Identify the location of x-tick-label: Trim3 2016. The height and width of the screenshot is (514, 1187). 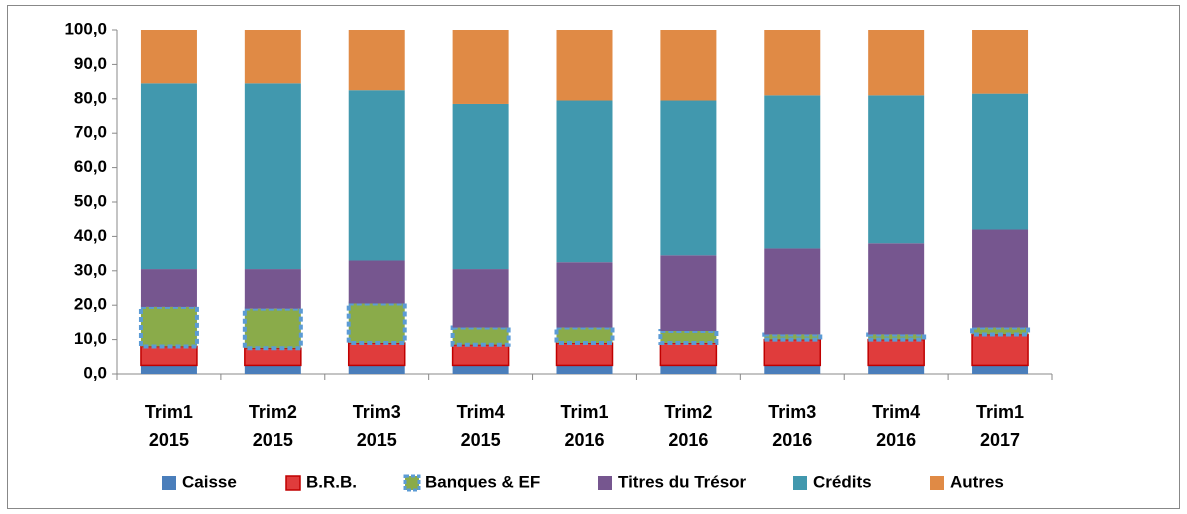
(792, 426).